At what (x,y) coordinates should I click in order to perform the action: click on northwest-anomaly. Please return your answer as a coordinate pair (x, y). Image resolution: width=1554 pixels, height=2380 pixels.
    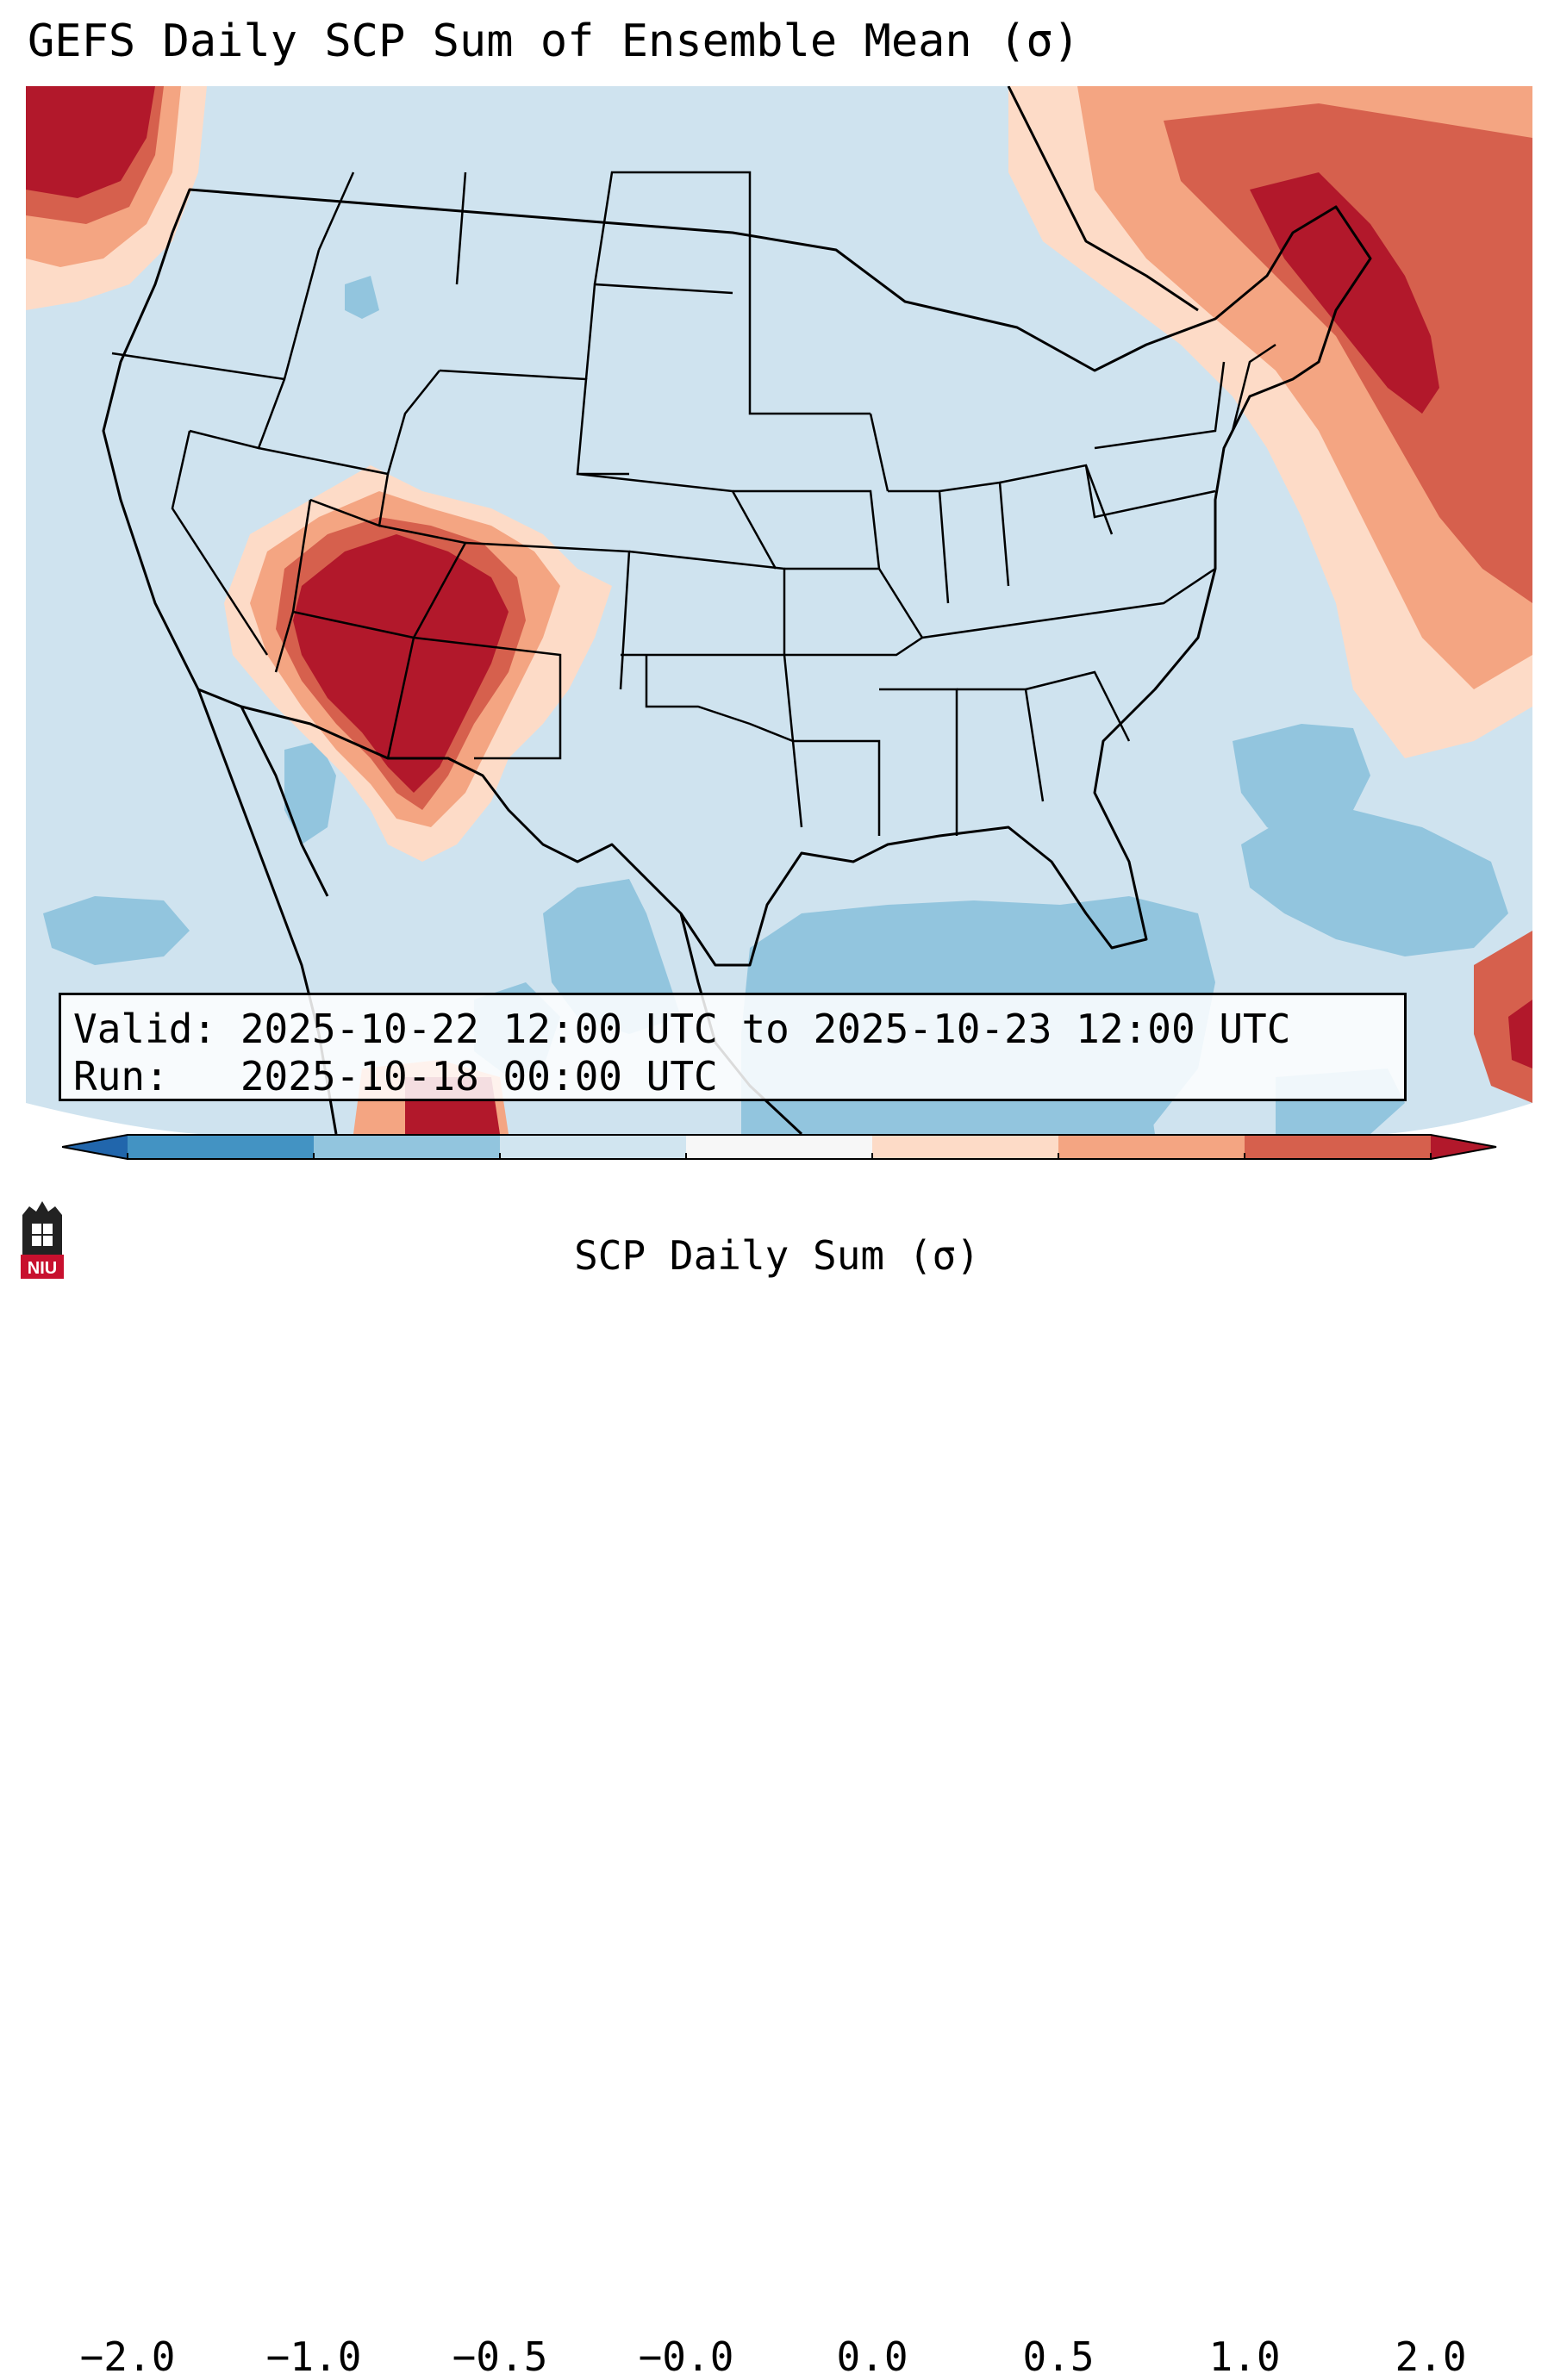
    Looking at the image, I should click on (117, 198).